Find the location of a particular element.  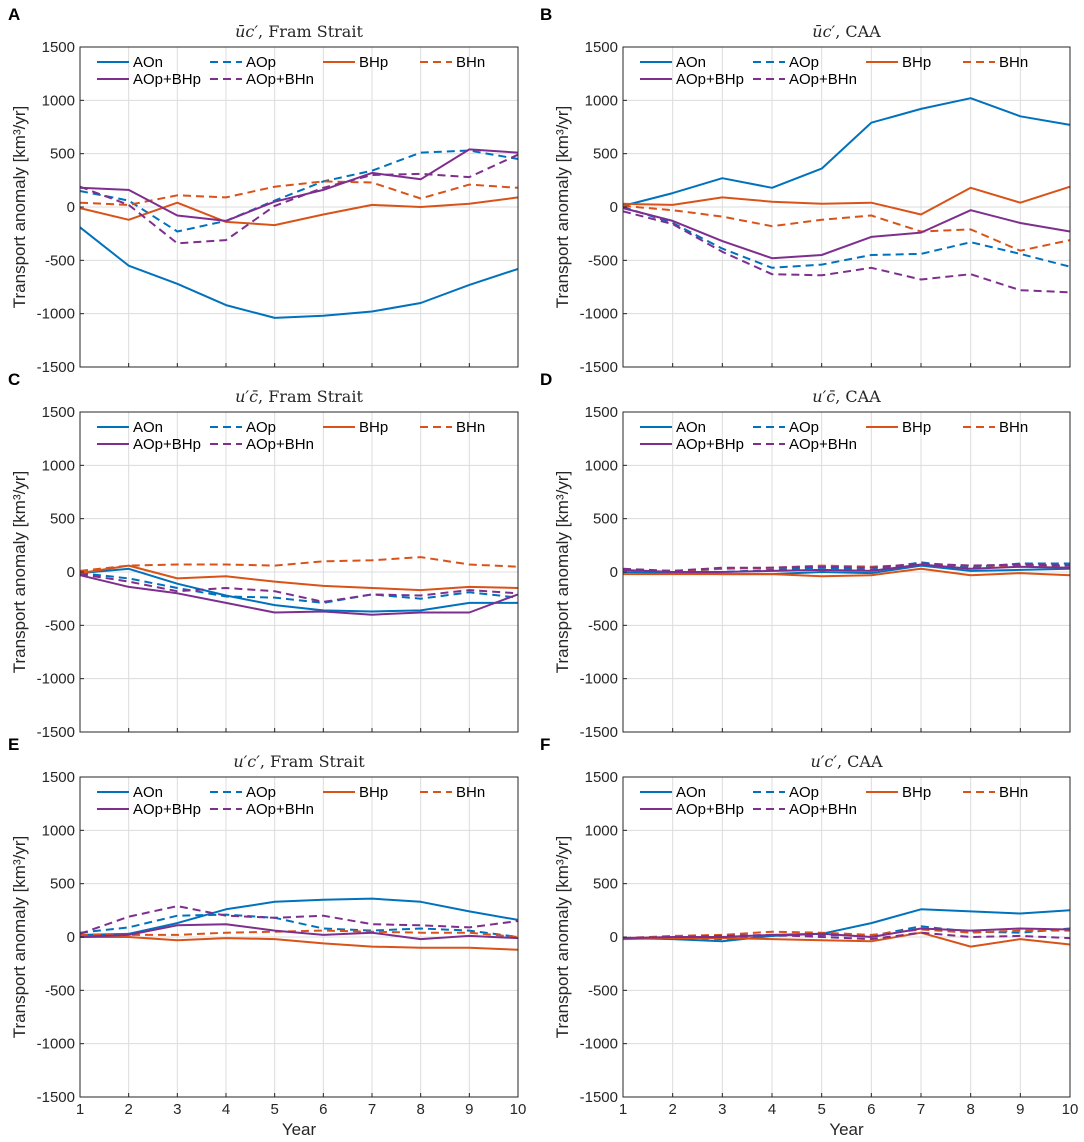

panel-letter: A is located at coordinates (14, 14).